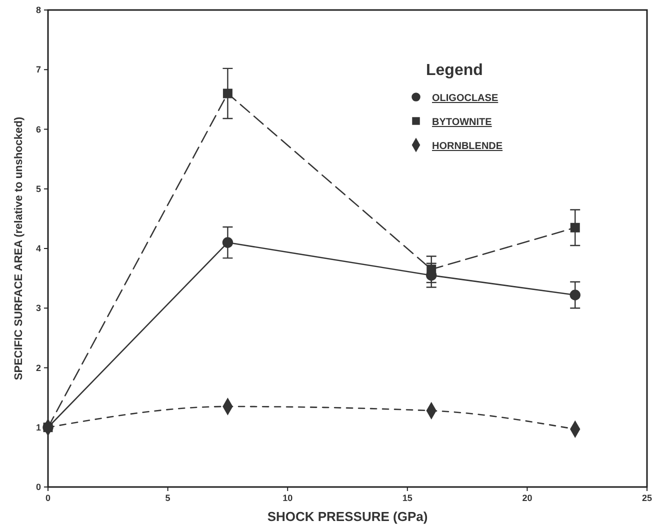 This screenshot has width=659, height=529. I want to click on legend-label: BYTOWNITE, so click(462, 122).